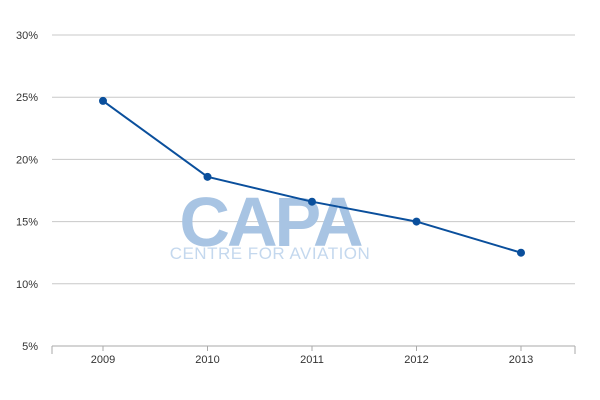  What do you see at coordinates (27, 223) in the screenshot?
I see `y-tick-label: 15%` at bounding box center [27, 223].